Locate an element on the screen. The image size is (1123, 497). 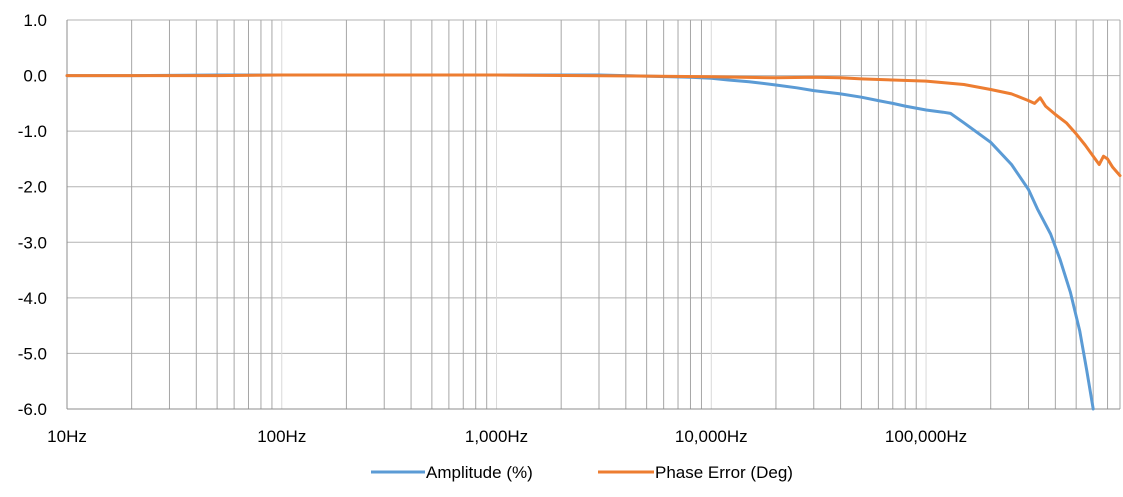
x-tick-label: 10,000Hz is located at coordinates (711, 436).